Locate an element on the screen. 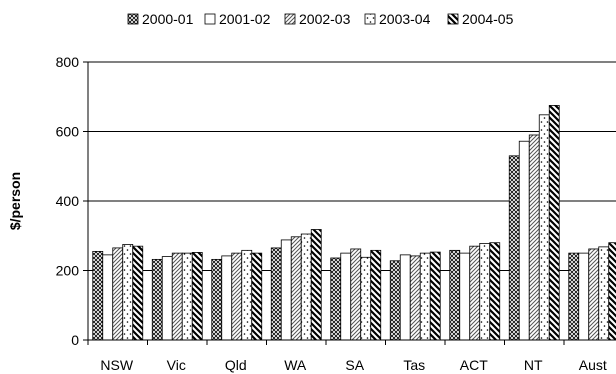  x-tick-label: NT is located at coordinates (533, 365).